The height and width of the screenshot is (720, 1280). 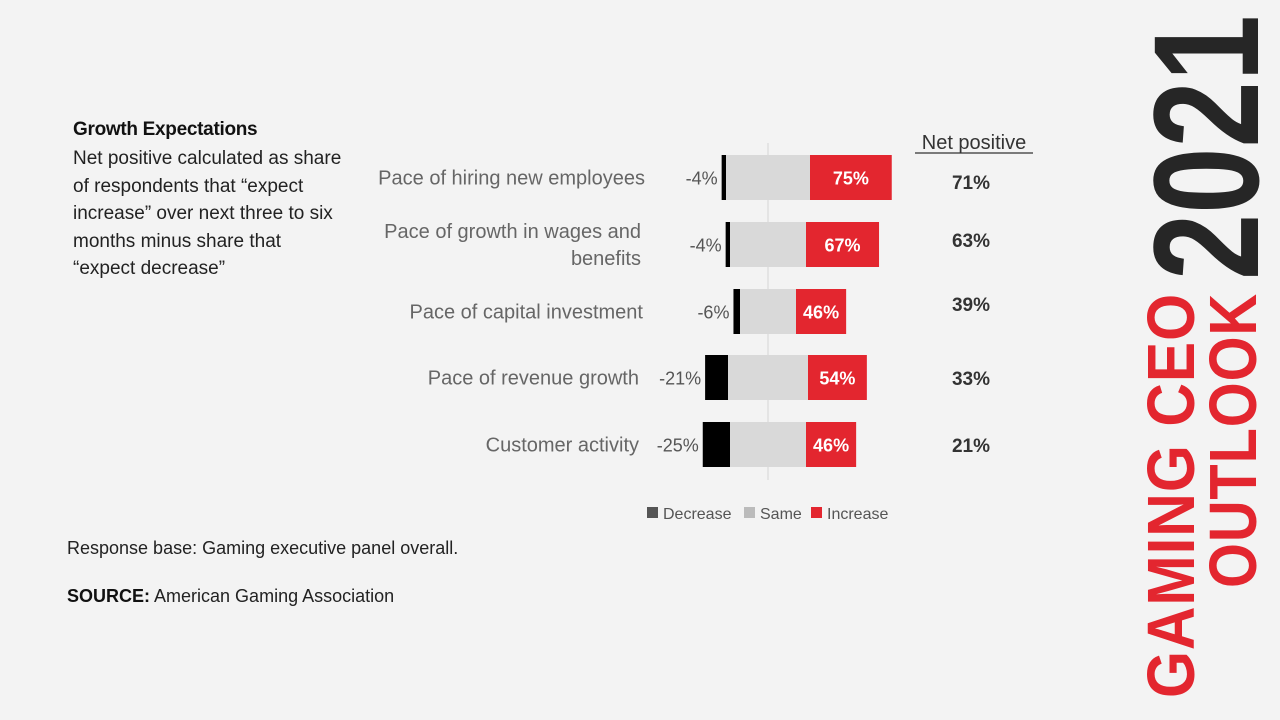 What do you see at coordinates (971, 305) in the screenshot?
I see `net-positive-value: 39%` at bounding box center [971, 305].